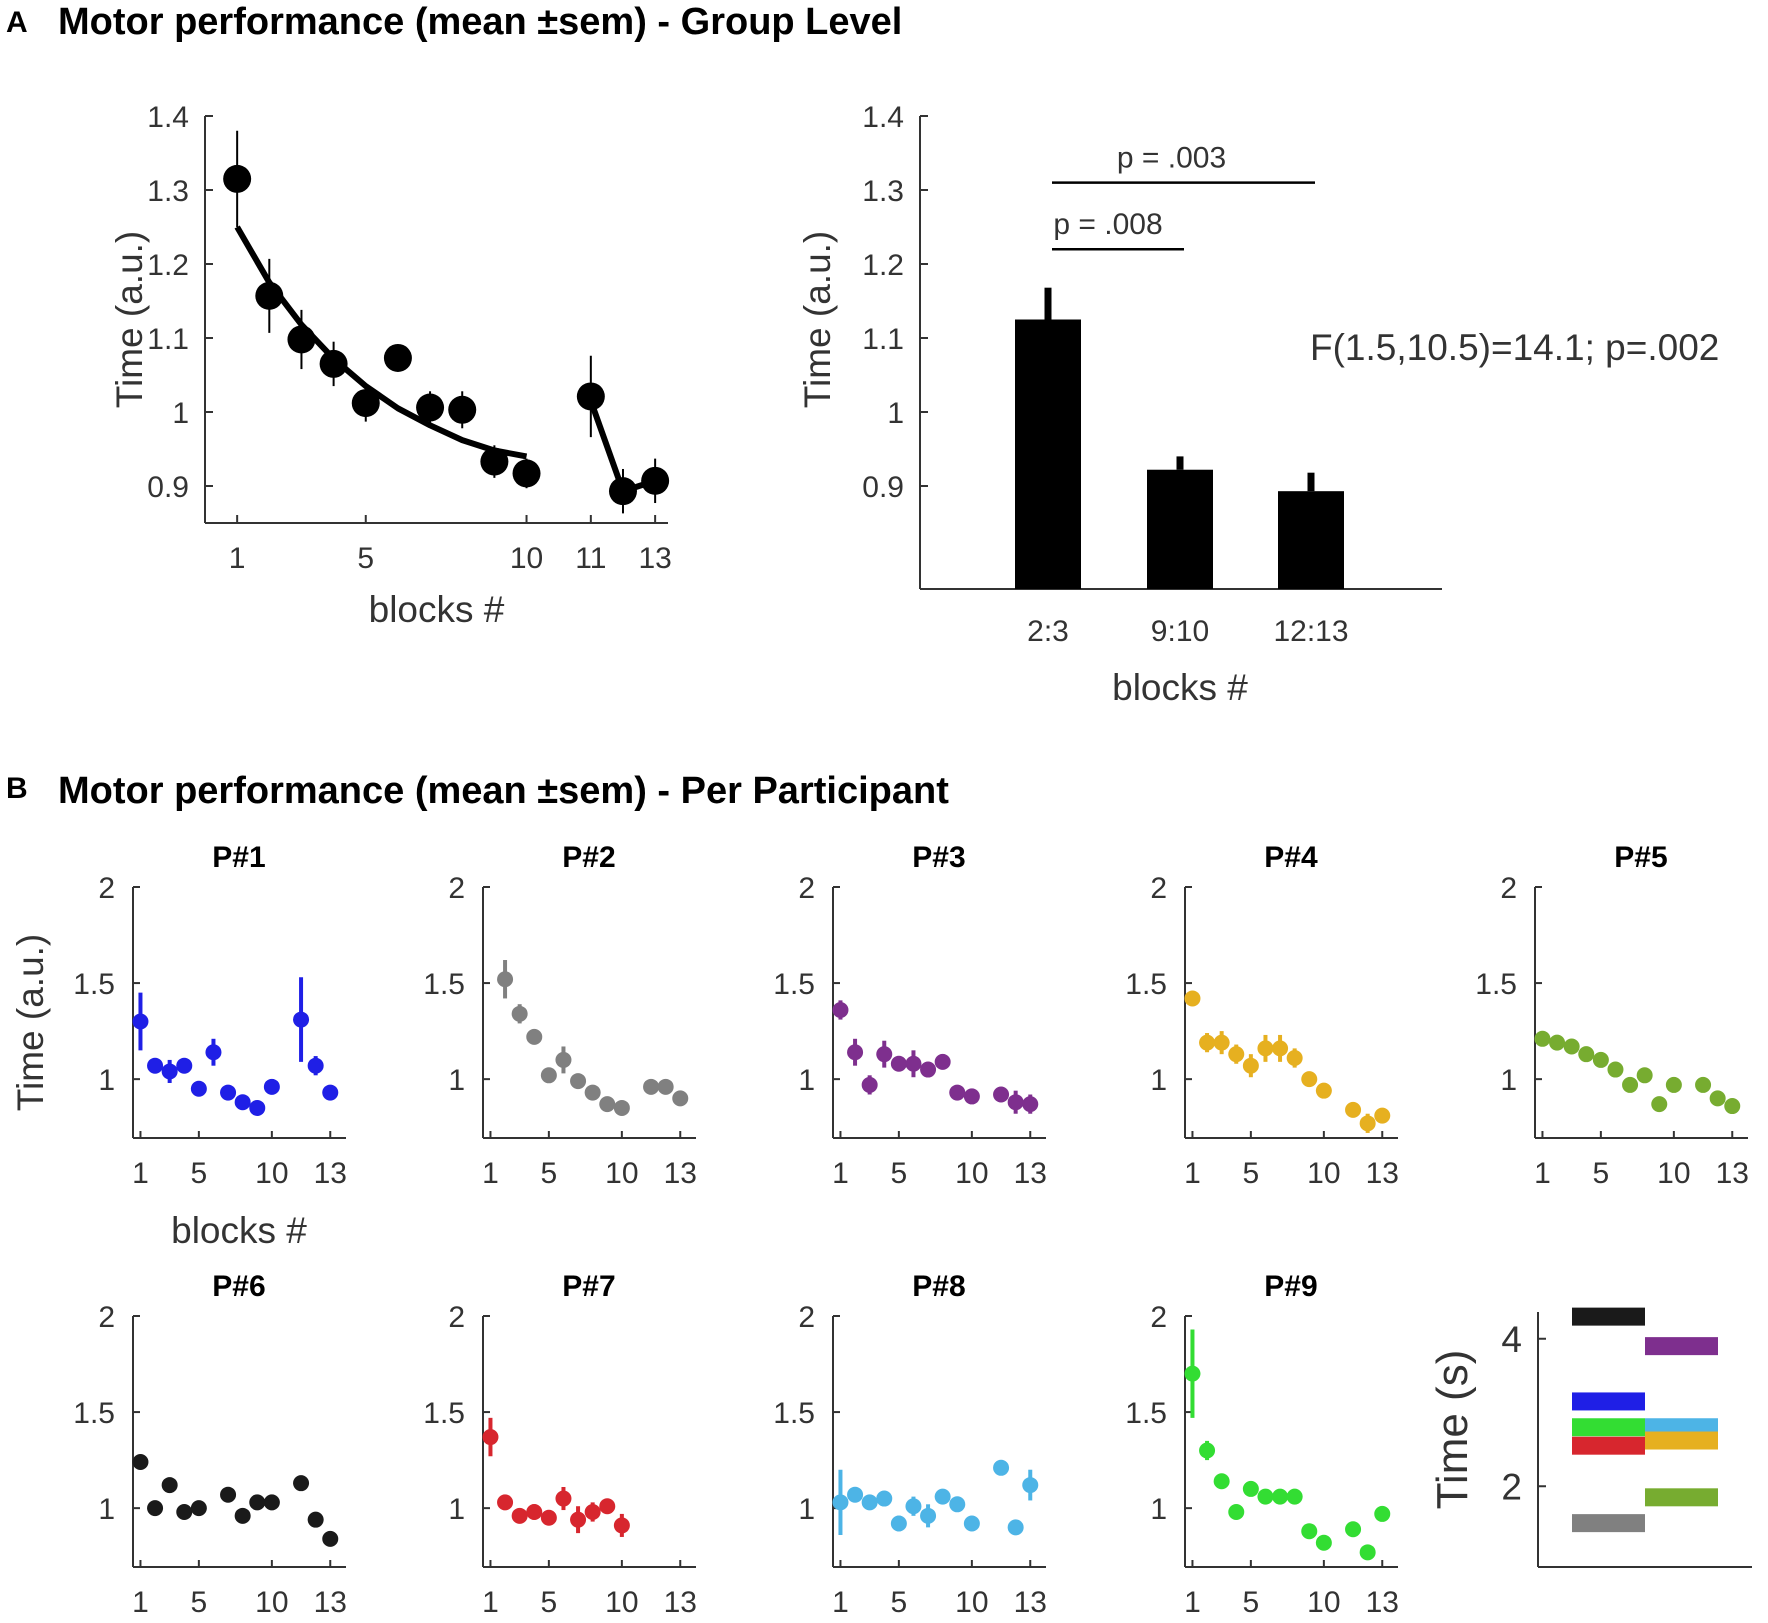 This screenshot has width=1768, height=1623. Describe the element at coordinates (560, 1444) in the screenshot. I see `chart-participant-7: P#7 1 1.5 2 1 5 10 13` at that location.